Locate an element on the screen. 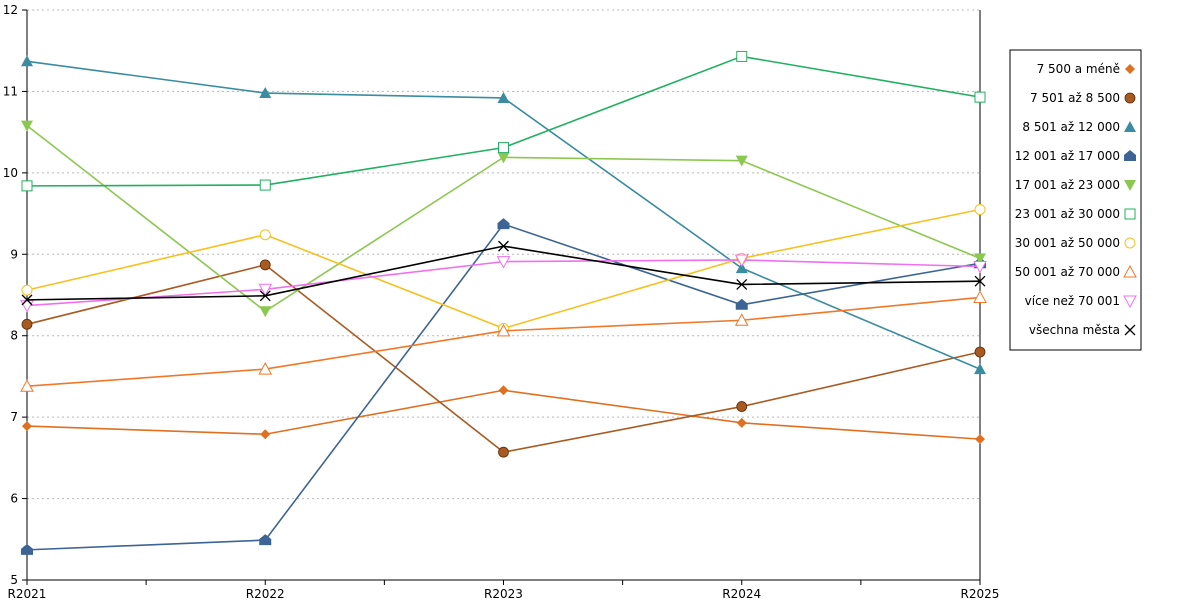  legend-item-30-001-az-50-000: 30 001 až 50 000 is located at coordinates (1075, 243).